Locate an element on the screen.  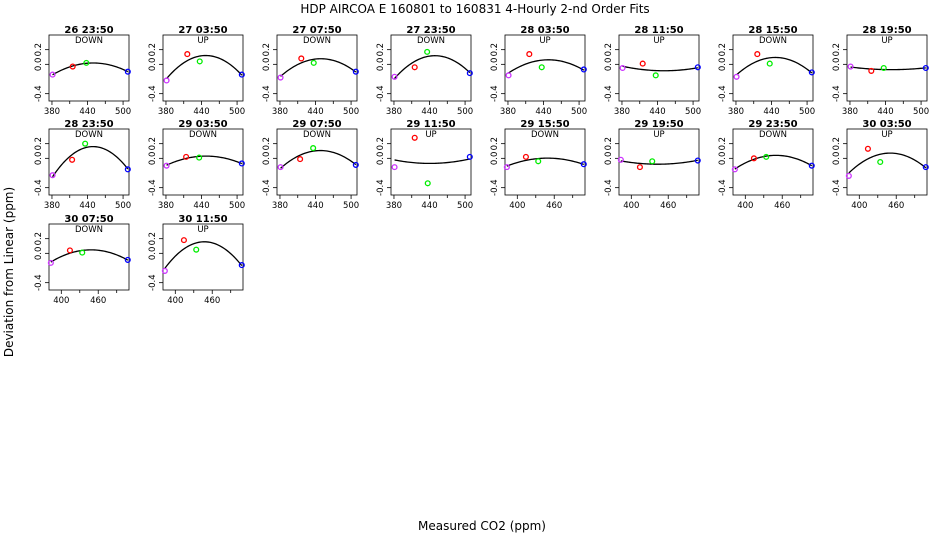
panel-title: 29 07:50 is located at coordinates (316, 124).